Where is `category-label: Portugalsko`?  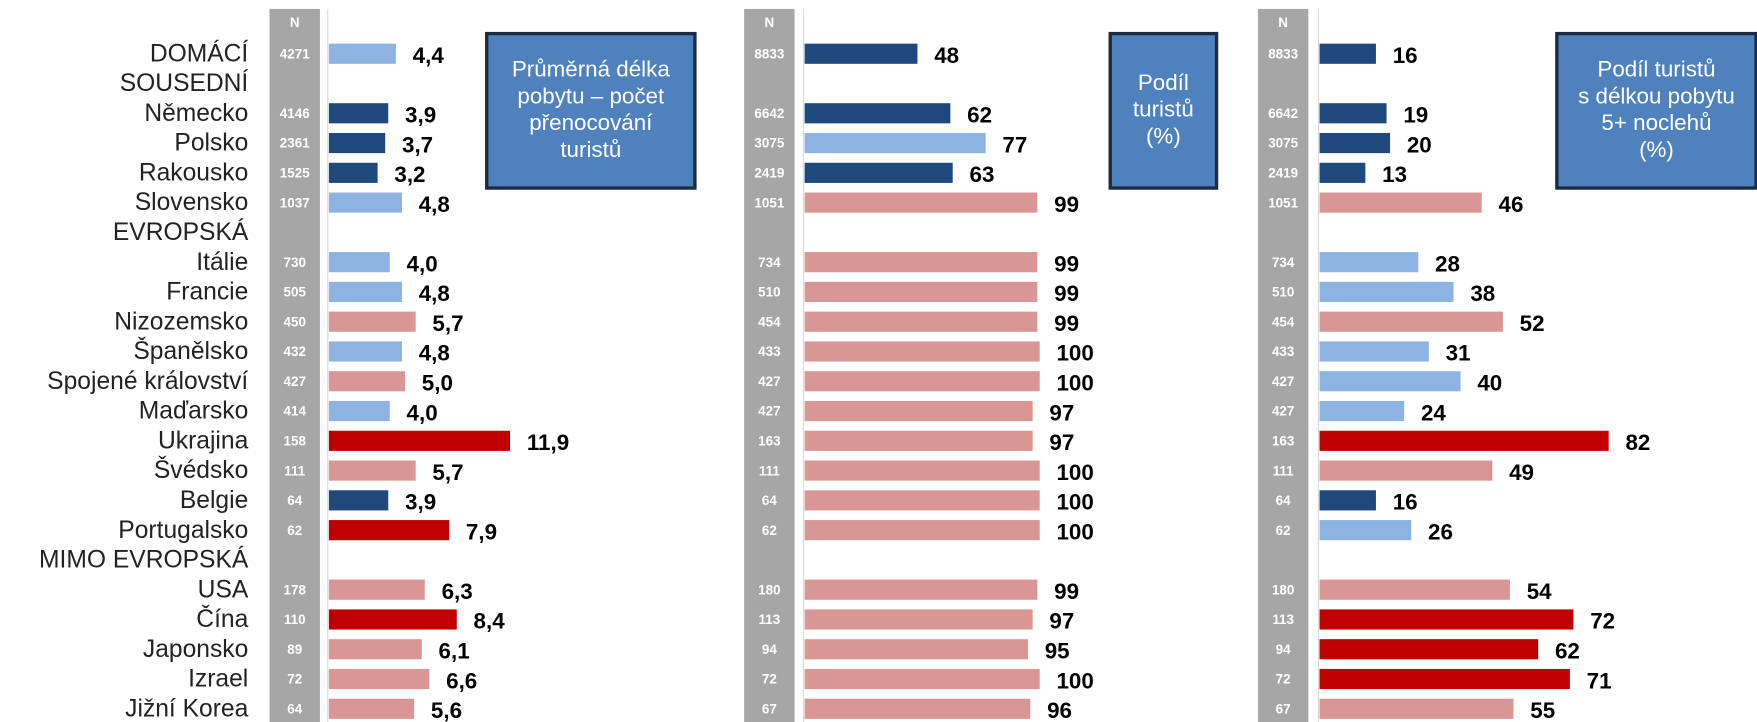 category-label: Portugalsko is located at coordinates (183, 530).